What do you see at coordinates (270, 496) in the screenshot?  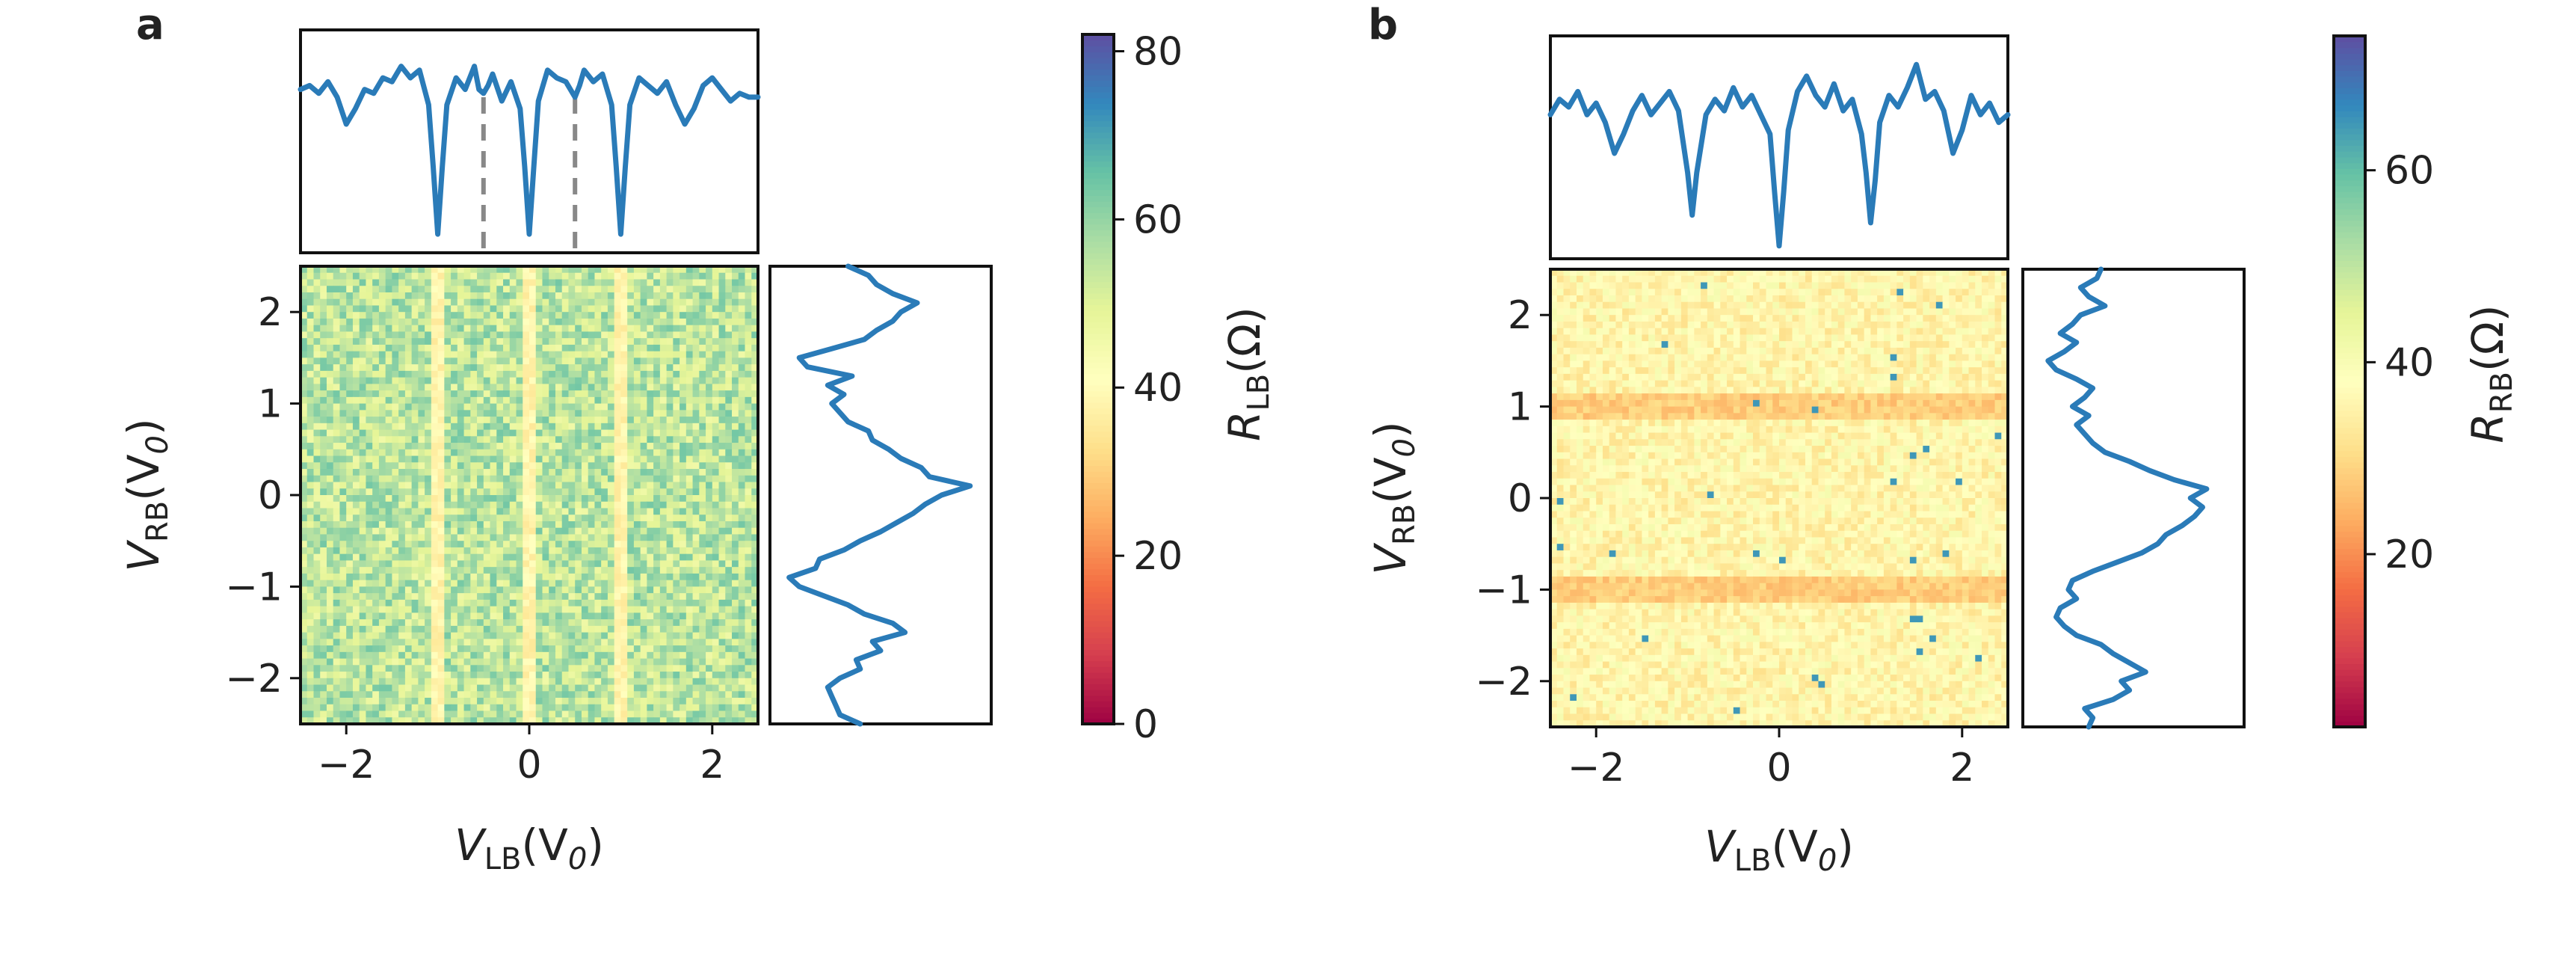 I see `y-tick-label: 0` at bounding box center [270, 496].